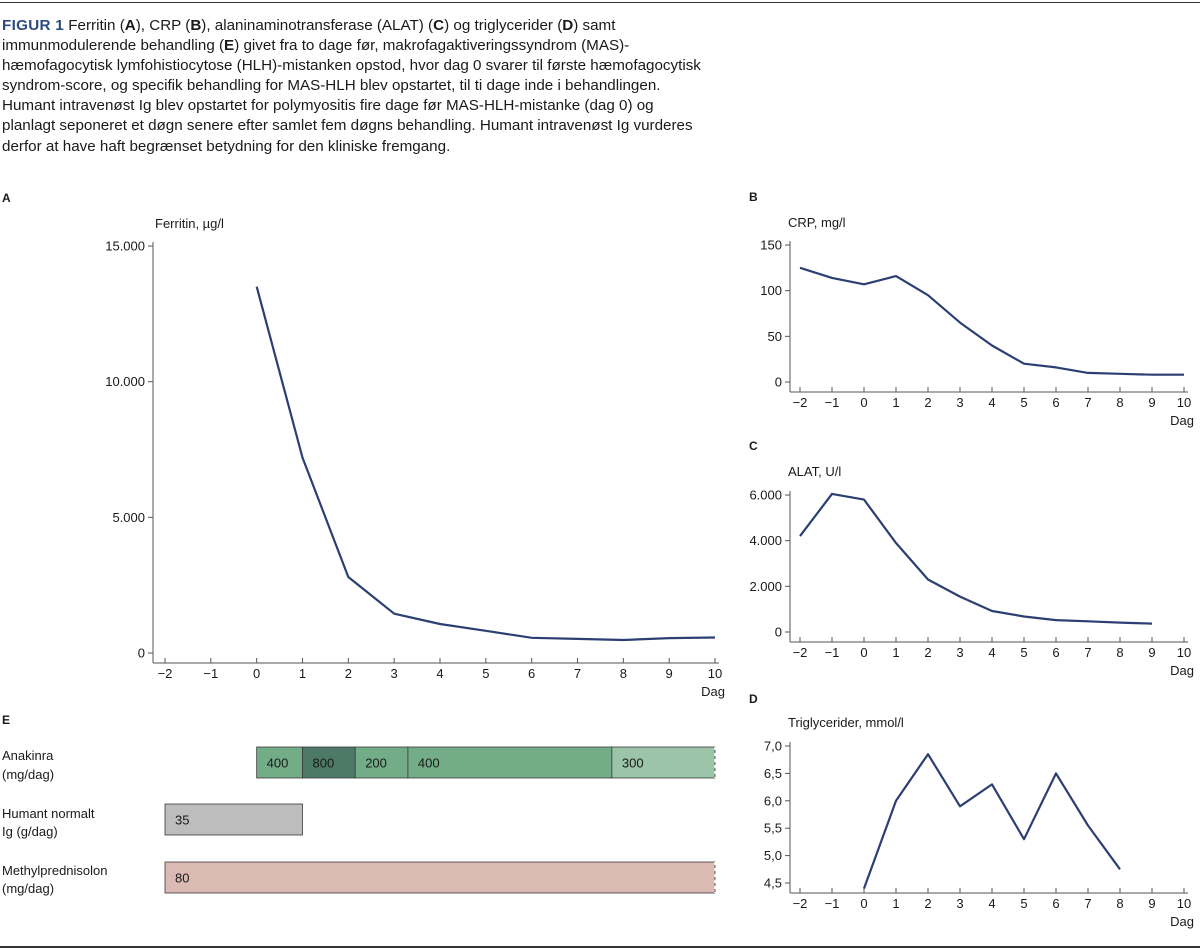  What do you see at coordinates (33, 25) in the screenshot?
I see `figure-label: FIGUR 1` at bounding box center [33, 25].